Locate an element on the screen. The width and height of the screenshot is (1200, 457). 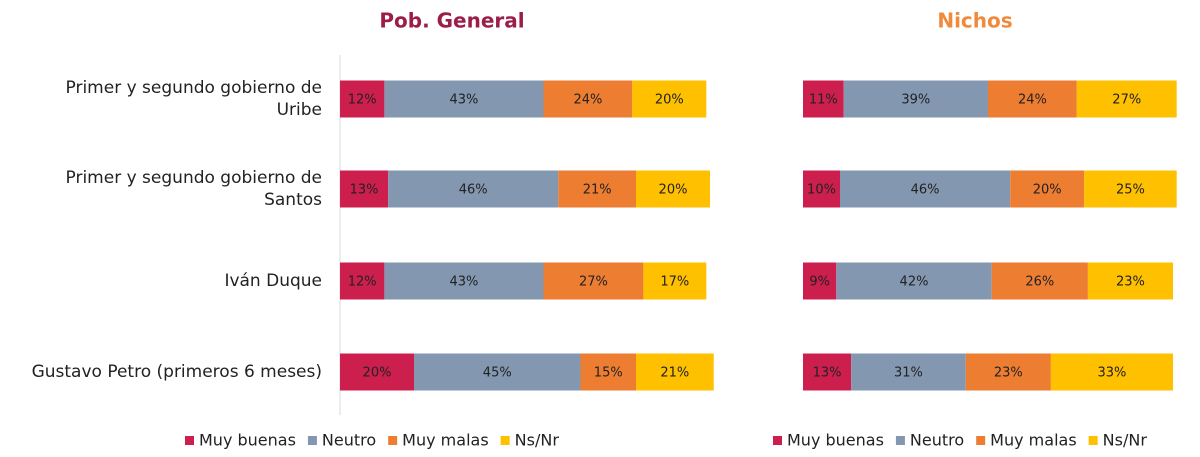
value-label: 33% is located at coordinates (1111, 373).